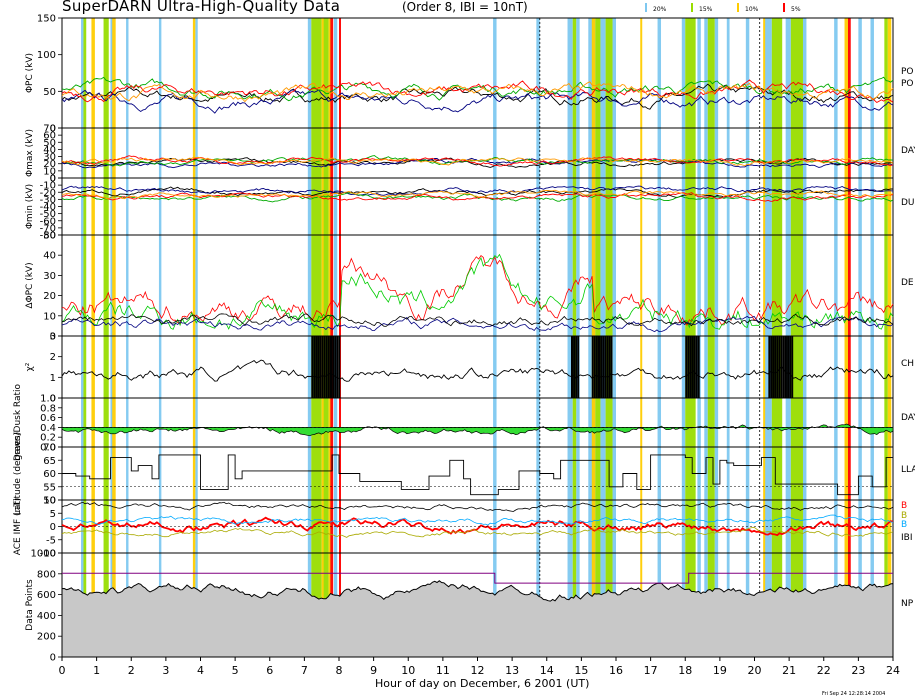  Describe the element at coordinates (651, 670) in the screenshot. I see `x-tick-label: 17` at that location.